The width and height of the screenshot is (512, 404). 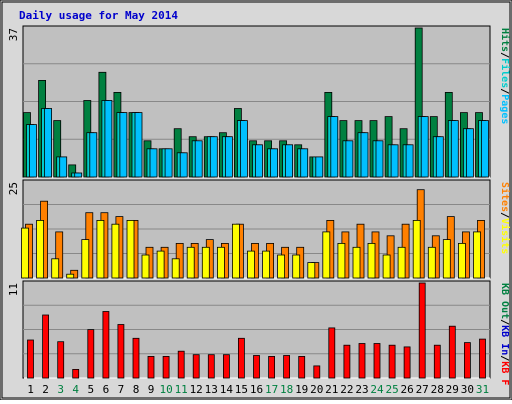 What do you see at coordinates (467, 389) in the screenshot?
I see `x-tick-label: 30` at bounding box center [467, 389].